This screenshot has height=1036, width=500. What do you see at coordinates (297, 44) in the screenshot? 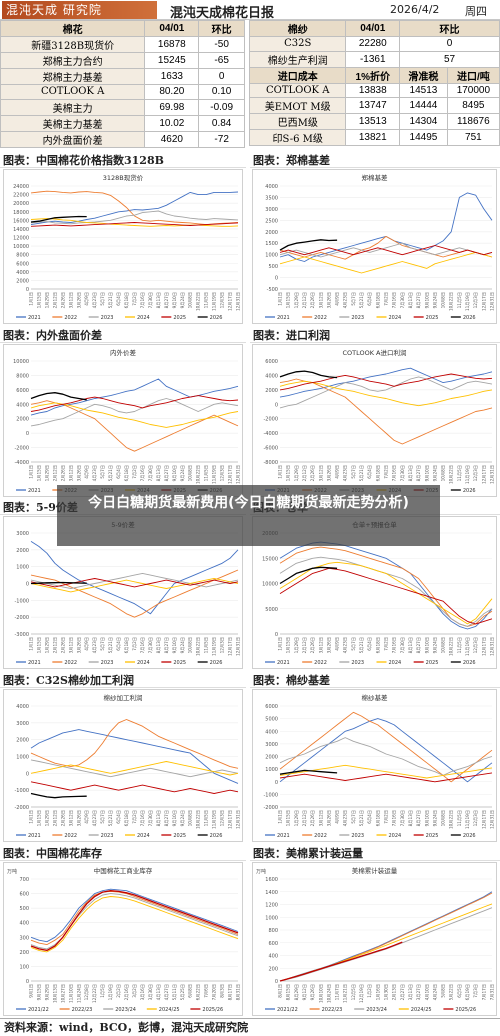
I see `table-cell: C32S` at bounding box center [297, 44].